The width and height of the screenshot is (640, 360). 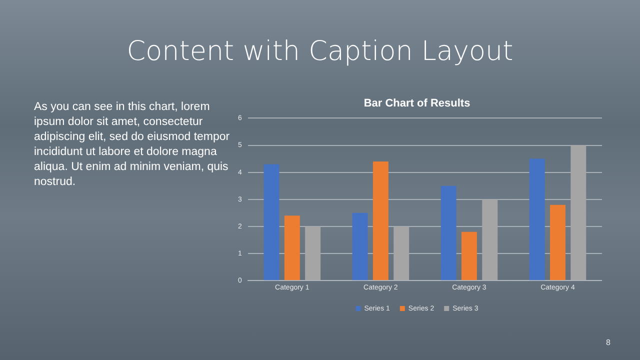 I want to click on text: As you can see in this chart, lorem ipsum dolor sit amet, consectetur adipiscing elit, sed do eiusmod tempor incididunt ut labore et dolore magna aliqua. Ut enim ad minim veniam, quis nostrud., so click(x=132, y=145).